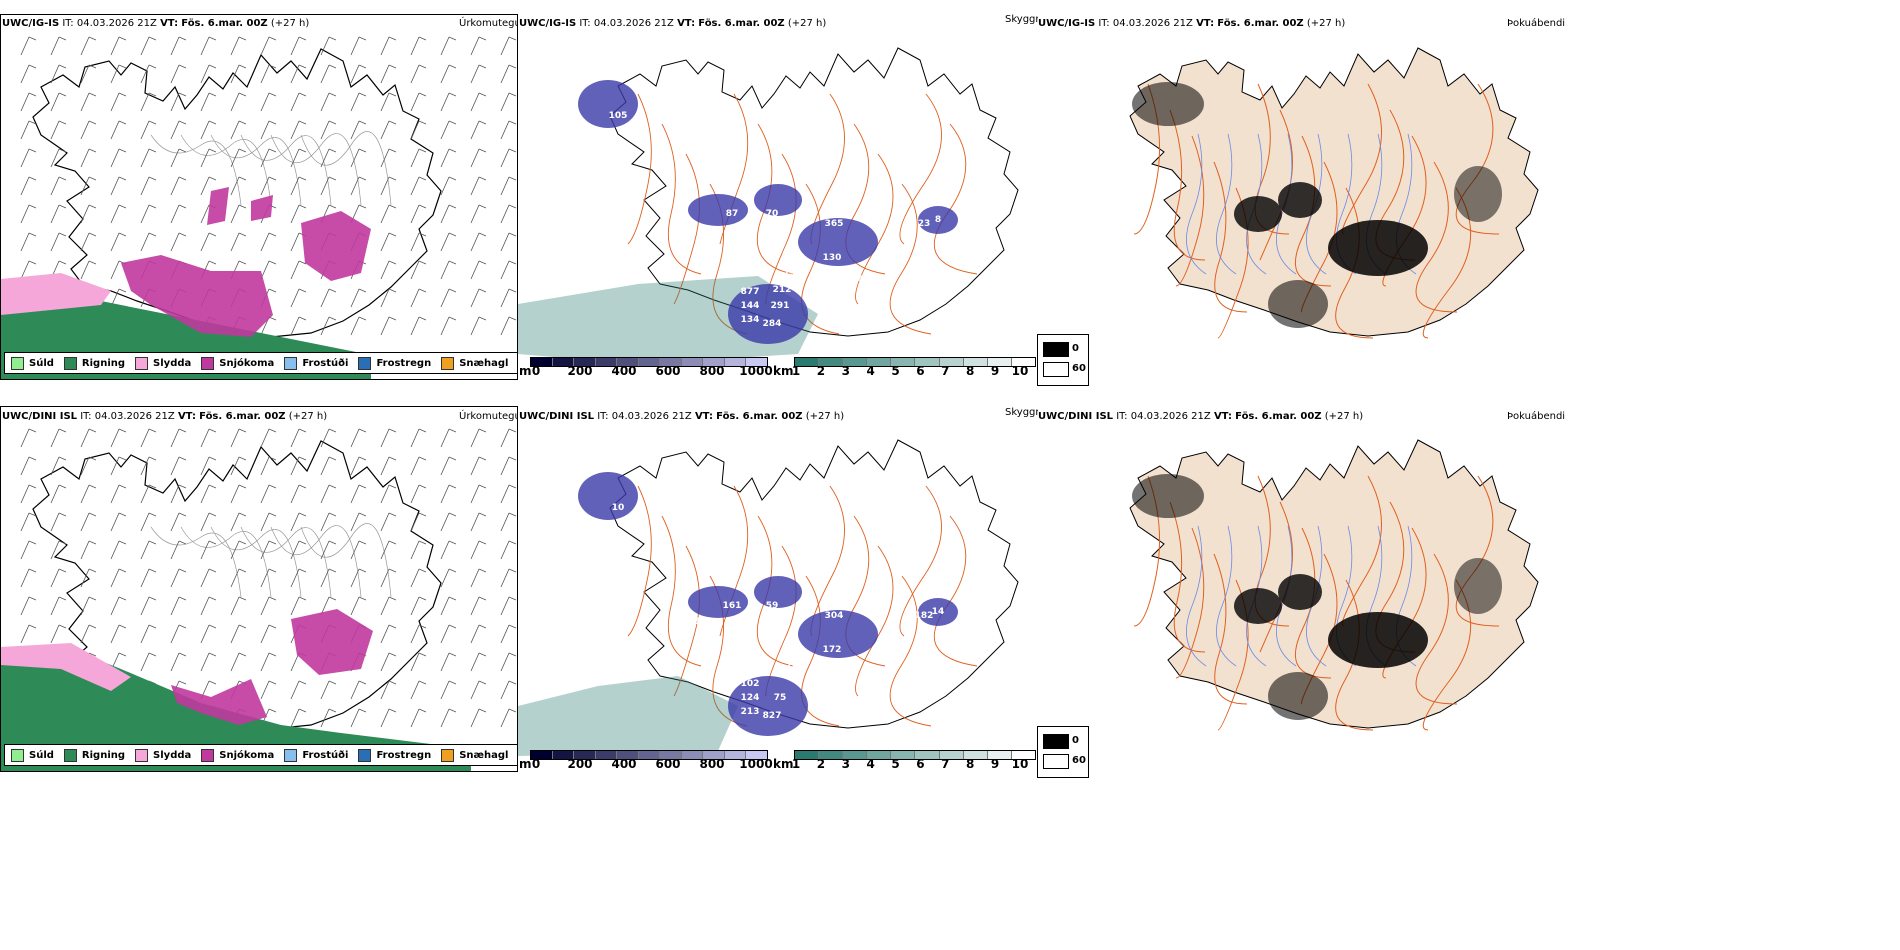  What do you see at coordinates (945, 371) in the screenshot?
I see `tick-label: 7` at bounding box center [945, 371].